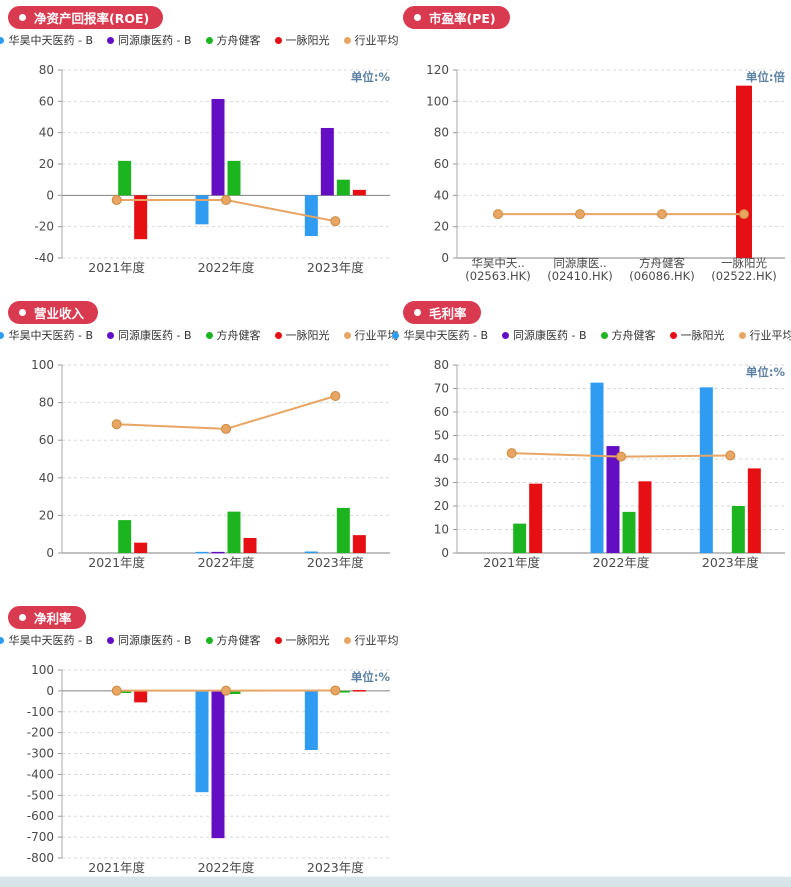 The height and width of the screenshot is (887, 791). Describe the element at coordinates (155, 640) in the screenshot. I see `legend-label: 同源康医药 - B` at that location.